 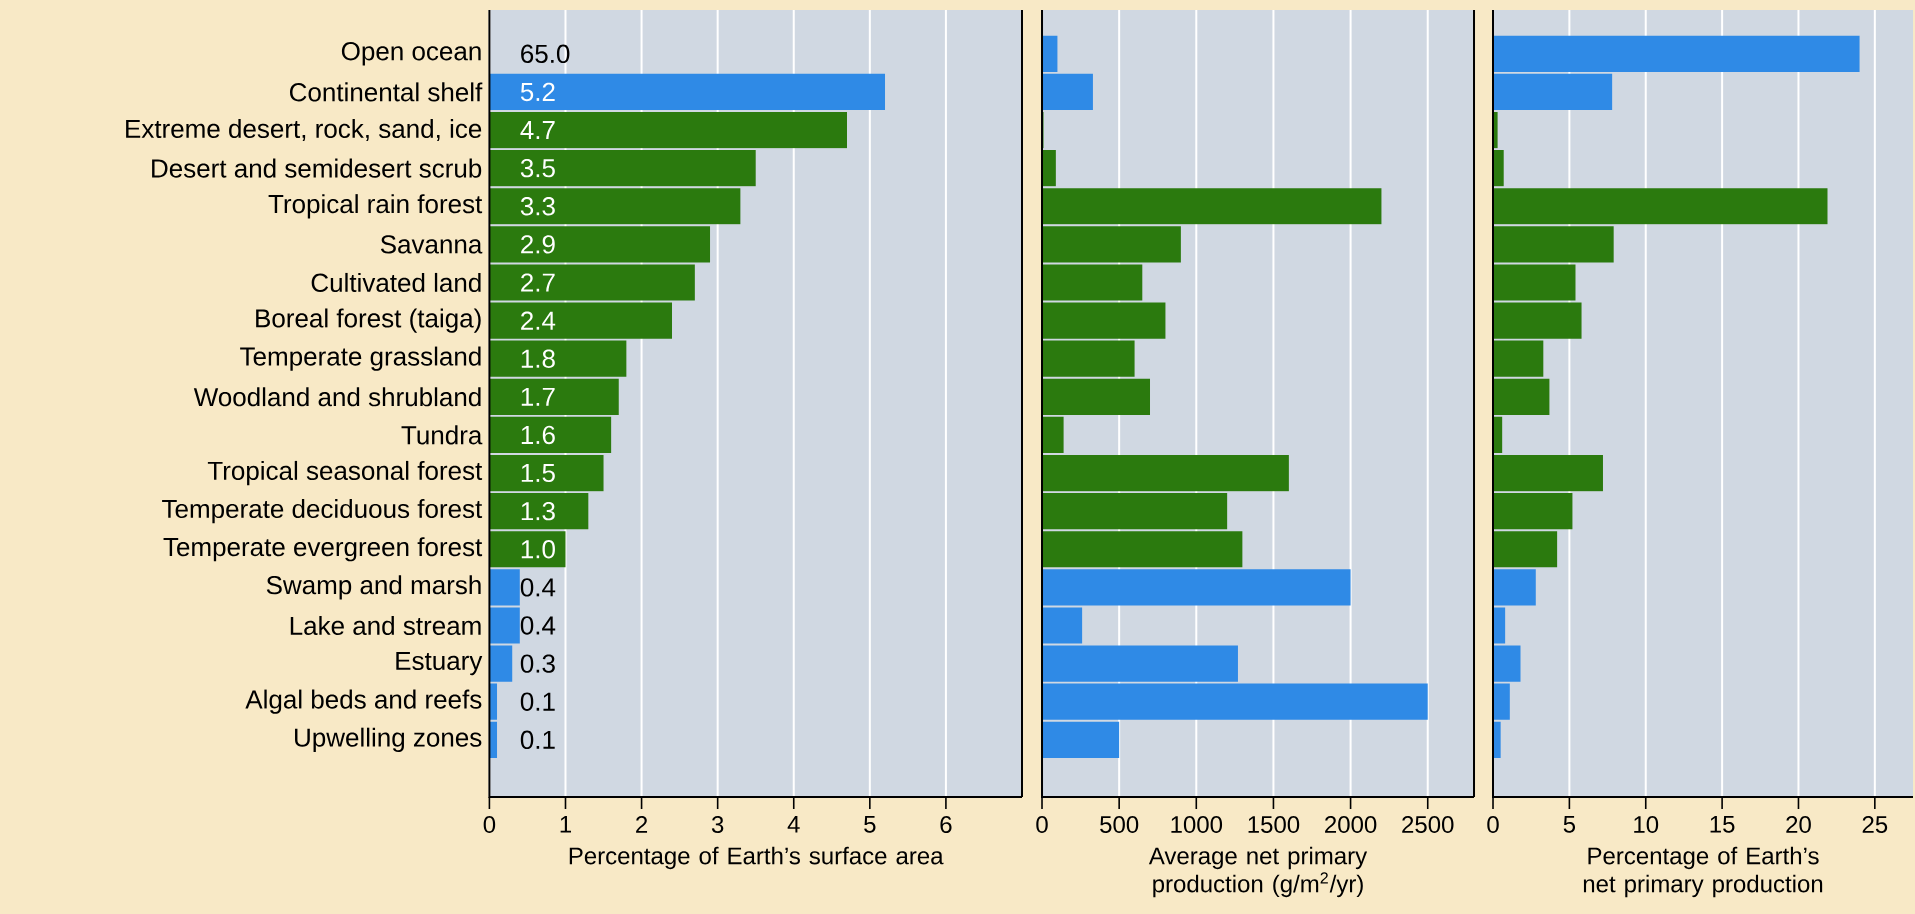 I want to click on text: 65.0, so click(x=545, y=54).